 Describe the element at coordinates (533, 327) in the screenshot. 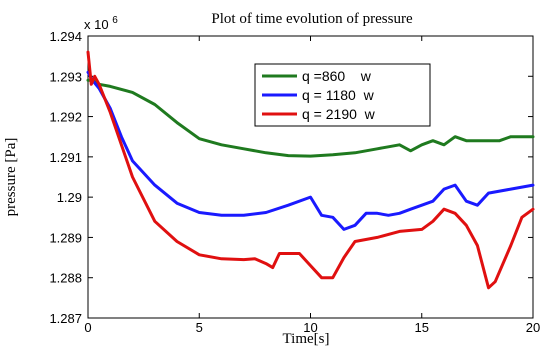

I see `x-tick-label: 20` at that location.